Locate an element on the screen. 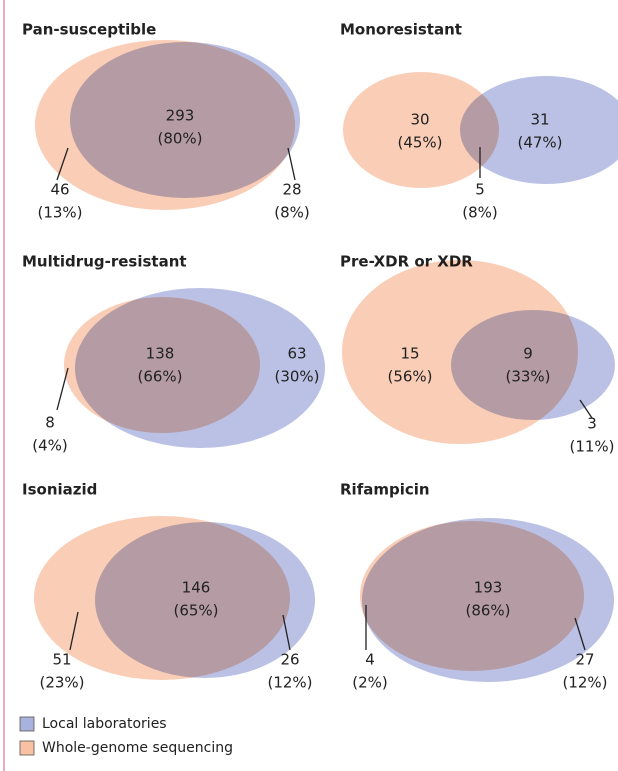  region-count: 3 is located at coordinates (592, 424).